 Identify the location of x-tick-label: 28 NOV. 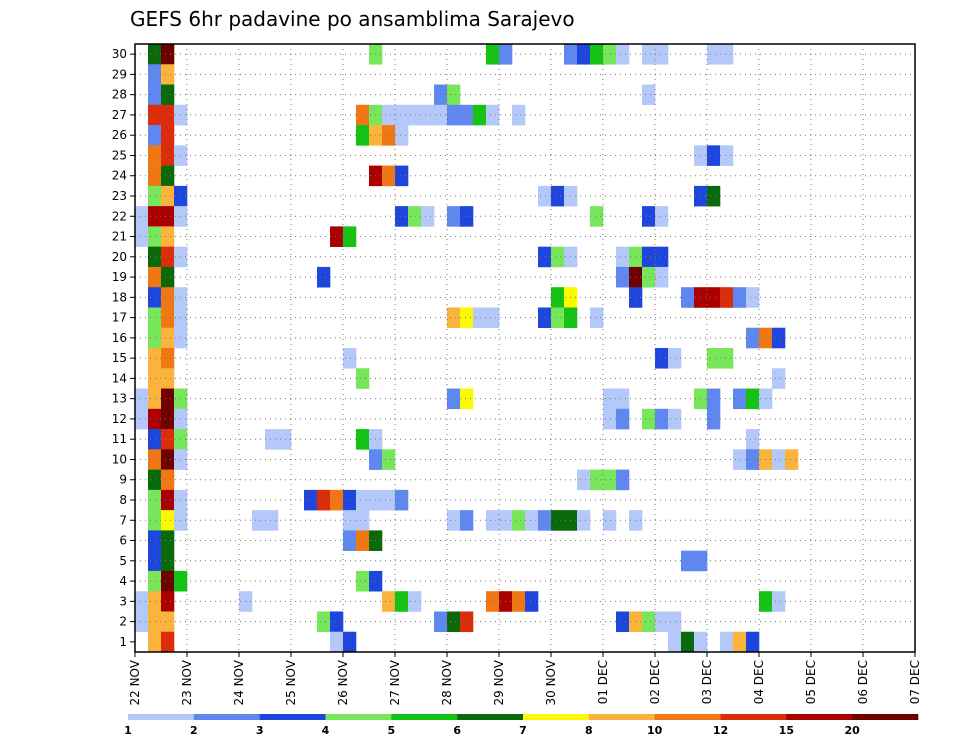
(447, 682).